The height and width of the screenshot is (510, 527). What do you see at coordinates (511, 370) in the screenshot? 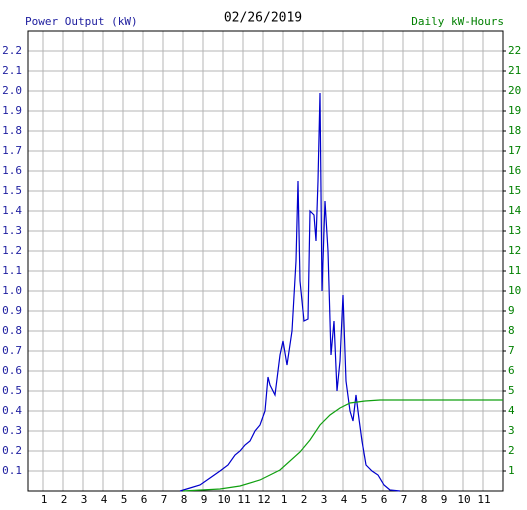
I see `y2-tick-label: 6` at bounding box center [511, 370].